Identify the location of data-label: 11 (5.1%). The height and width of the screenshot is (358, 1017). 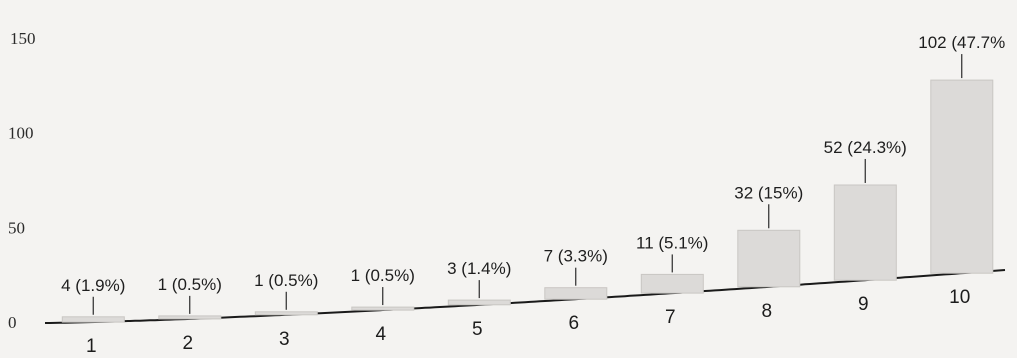
(672, 242).